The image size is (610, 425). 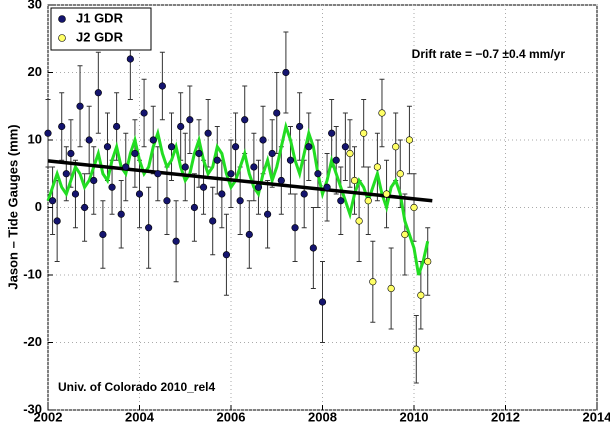 I want to click on y-tick-label: -20, so click(x=32, y=341).